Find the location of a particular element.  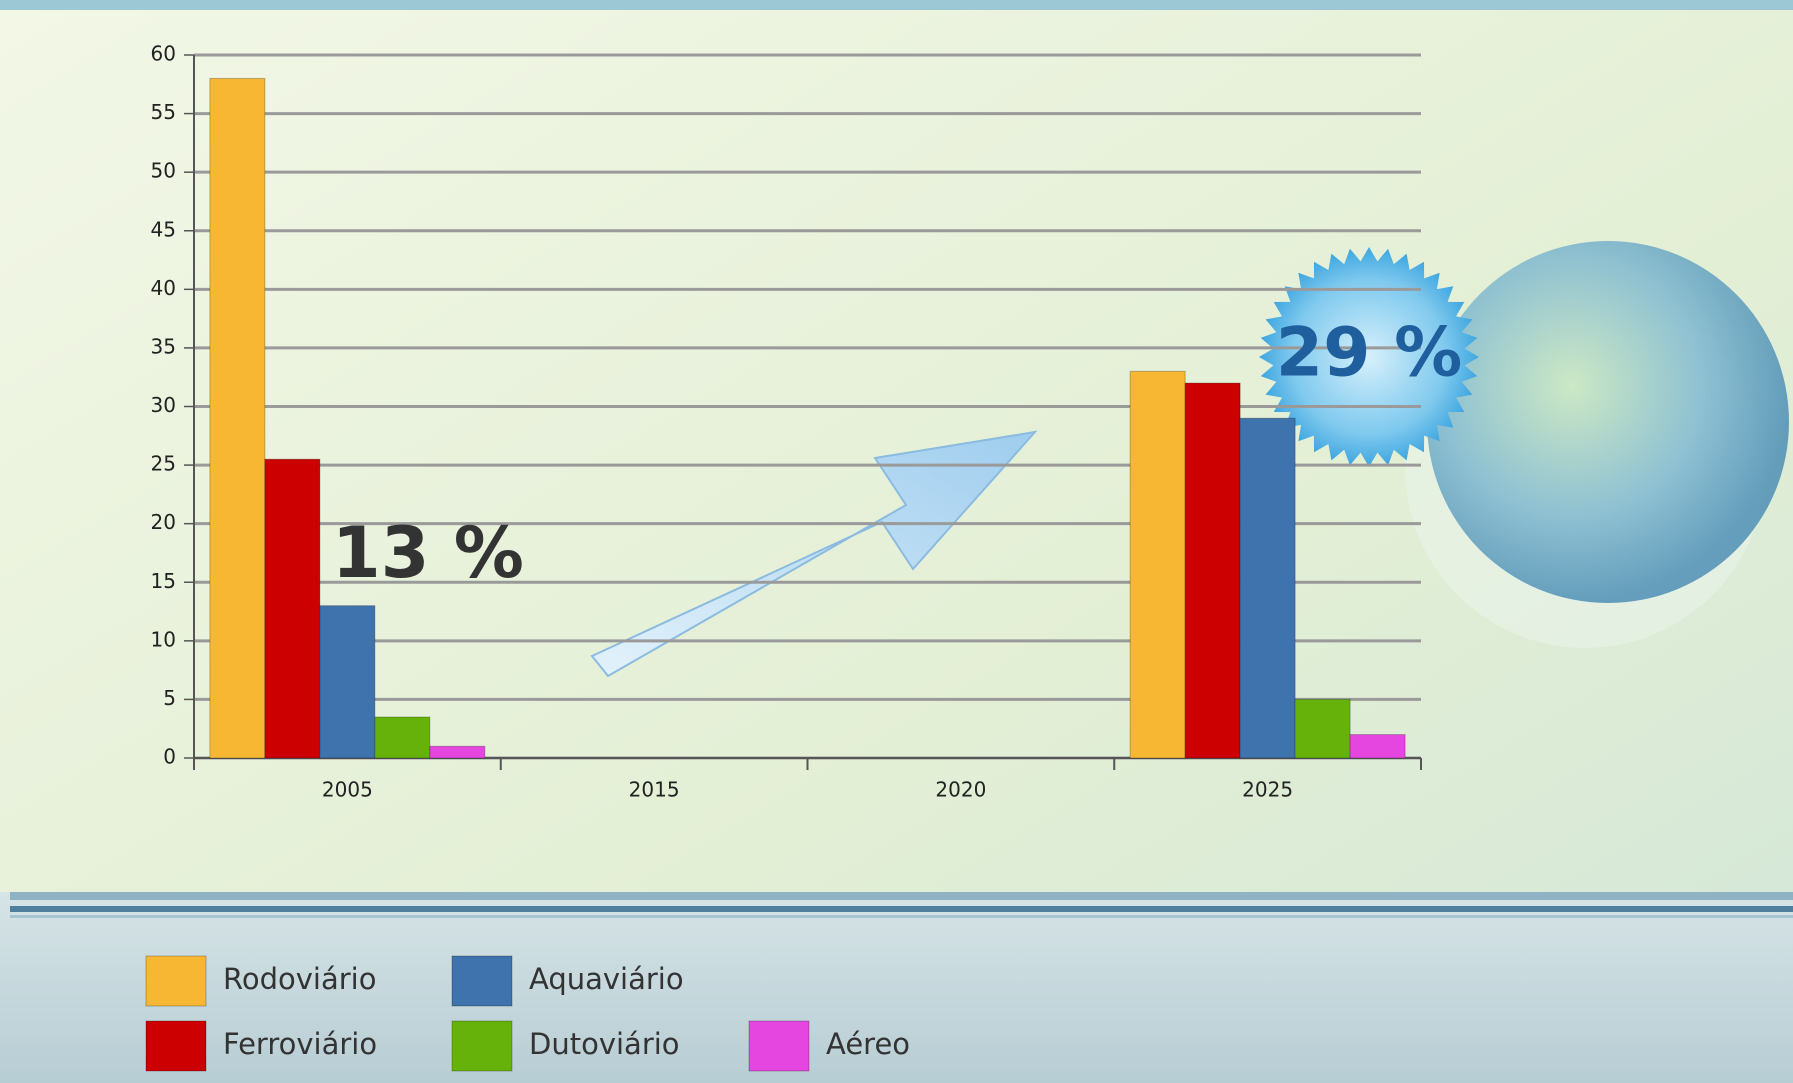

y-tick-label: 10 is located at coordinates (163, 639).